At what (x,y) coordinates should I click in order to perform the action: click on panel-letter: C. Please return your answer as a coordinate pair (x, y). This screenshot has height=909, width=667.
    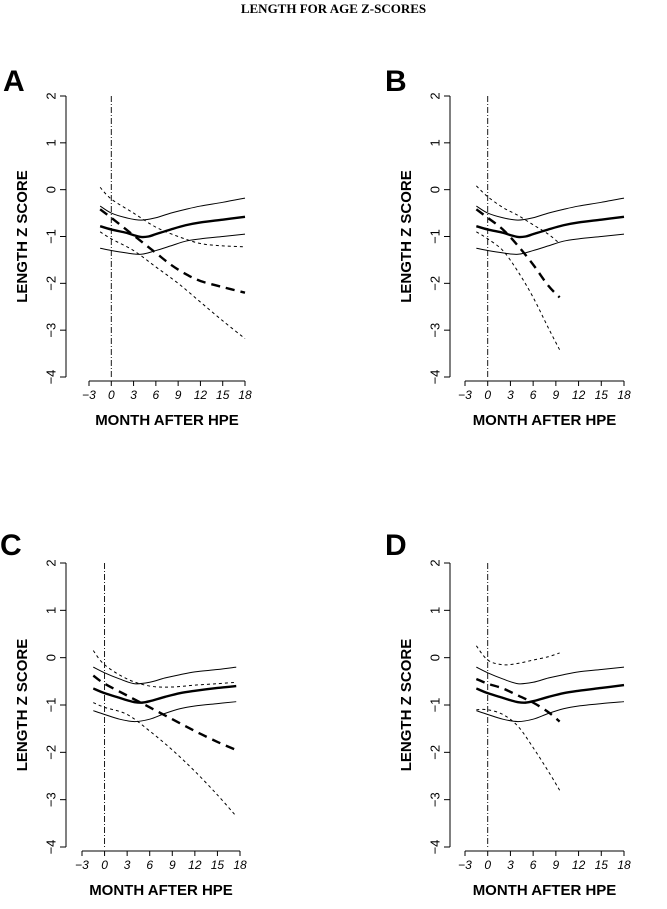
    Looking at the image, I should click on (11, 545).